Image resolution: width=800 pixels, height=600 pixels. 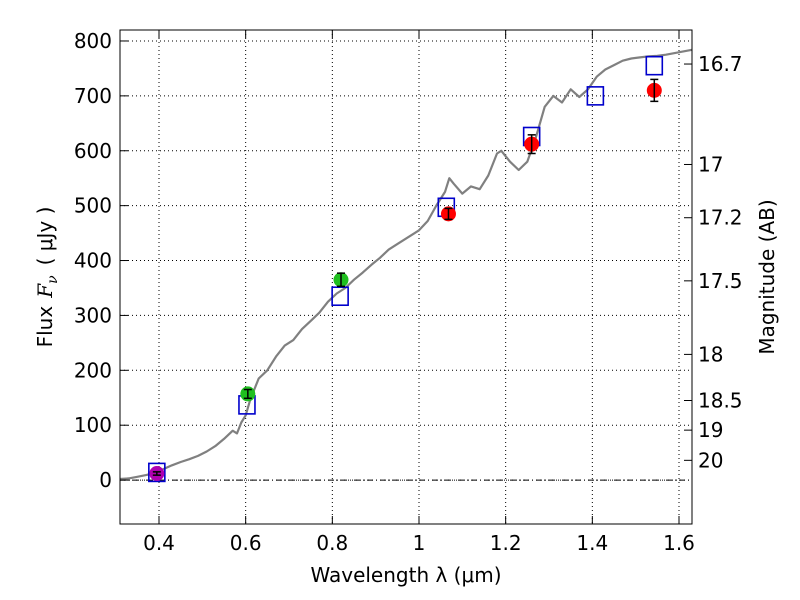 I want to click on y-tick-label: 600, so click(x=93, y=151).